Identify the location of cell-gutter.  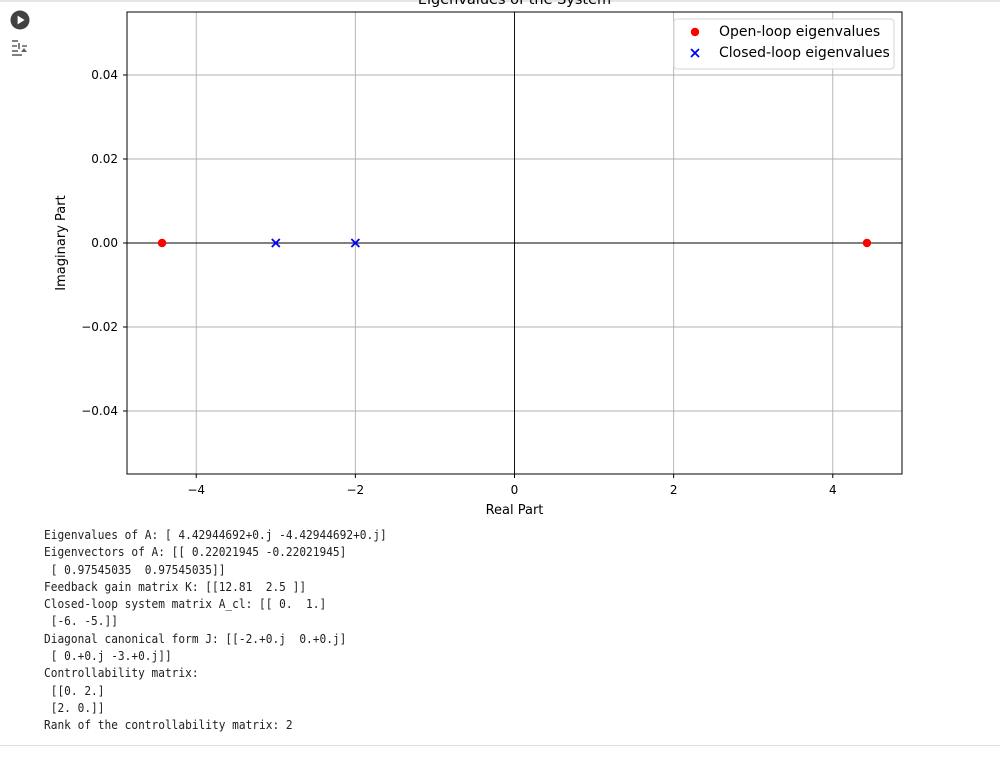
(20, 50).